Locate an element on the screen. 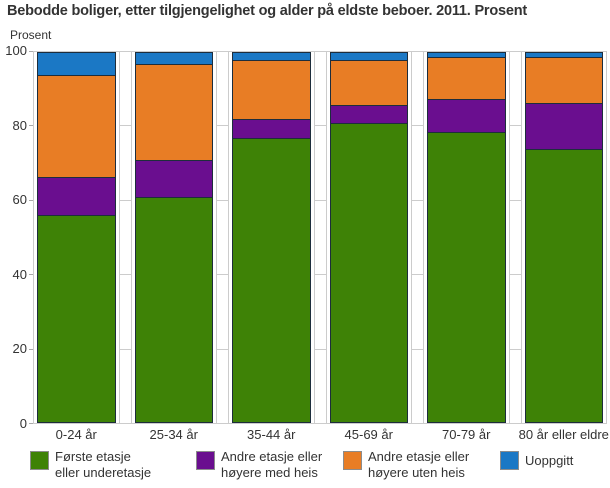  x-axis-label: 45-69 år is located at coordinates (369, 436).